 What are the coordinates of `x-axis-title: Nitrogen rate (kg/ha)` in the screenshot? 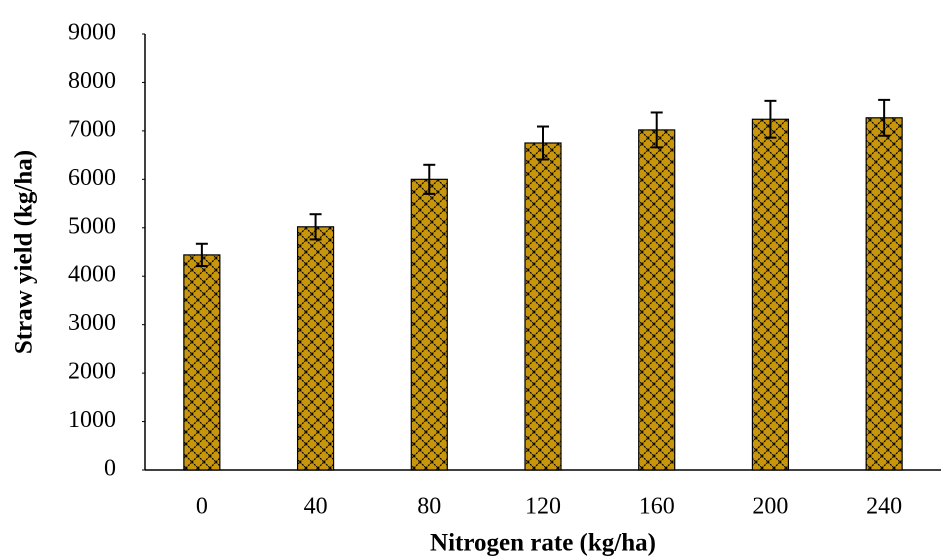 It's located at (543, 543).